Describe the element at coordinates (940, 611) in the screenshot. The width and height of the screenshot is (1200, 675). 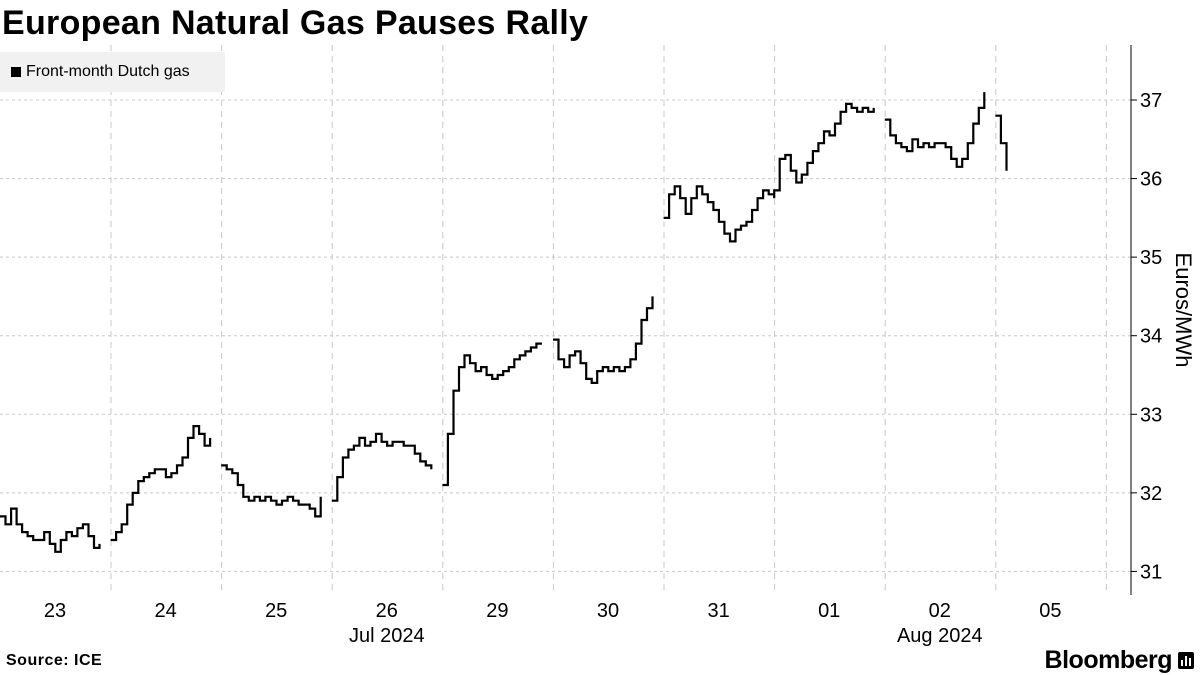
I see `x-tick-label: 02` at that location.